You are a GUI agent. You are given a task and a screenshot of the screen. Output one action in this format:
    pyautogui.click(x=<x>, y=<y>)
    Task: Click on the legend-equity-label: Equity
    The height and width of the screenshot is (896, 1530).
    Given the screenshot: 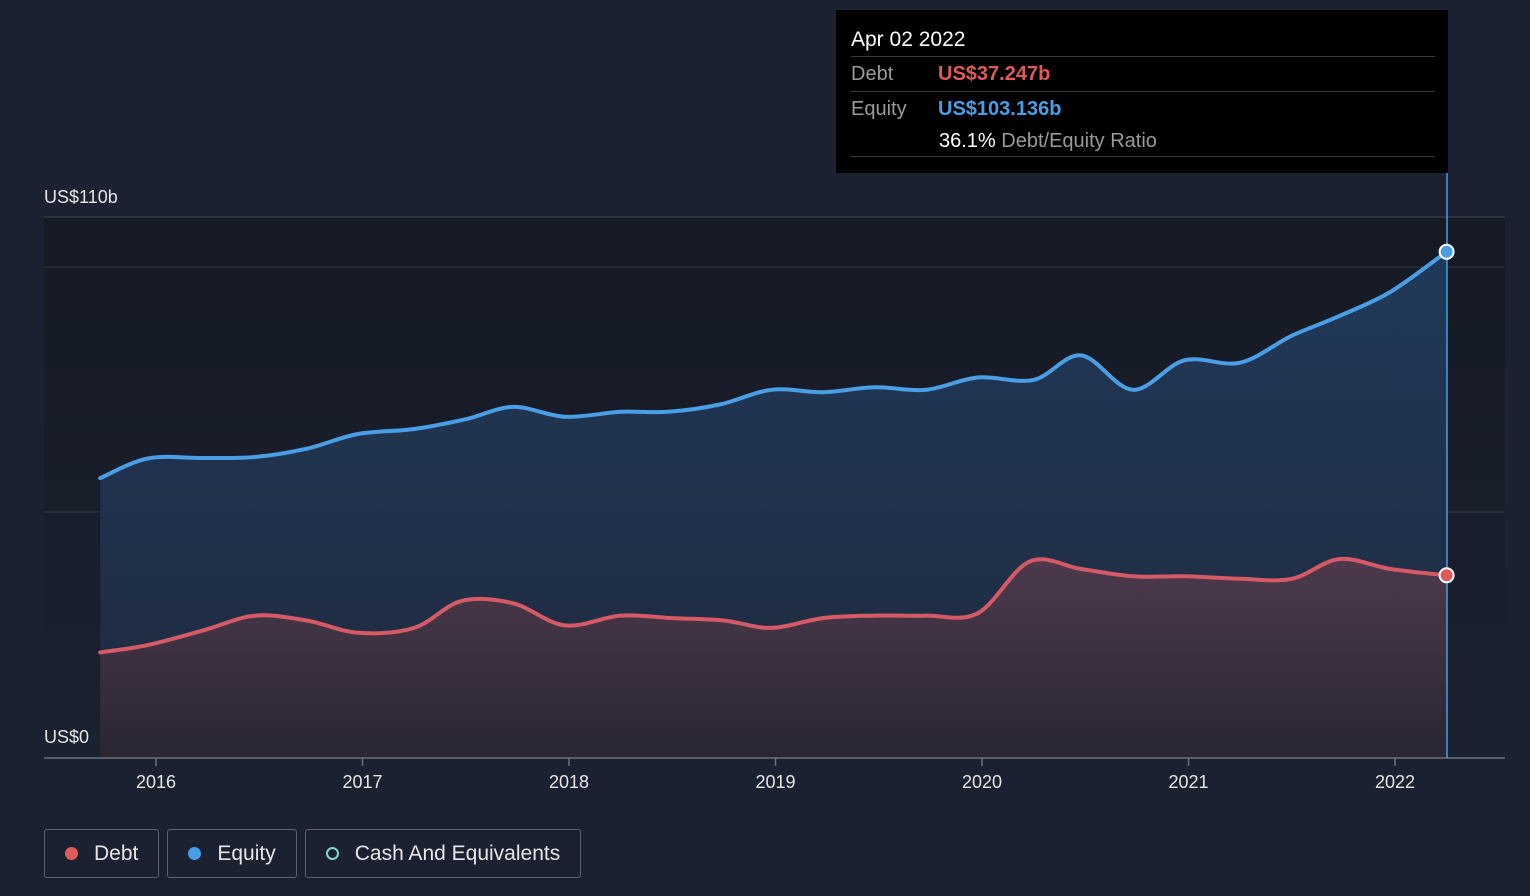 What is the action you would take?
    pyautogui.click(x=246, y=853)
    